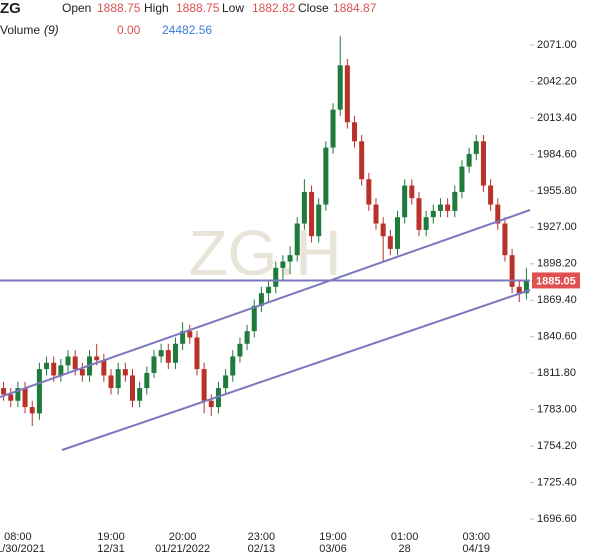 The height and width of the screenshot is (558, 601). What do you see at coordinates (20, 30) in the screenshot?
I see `label: Volume` at bounding box center [20, 30].